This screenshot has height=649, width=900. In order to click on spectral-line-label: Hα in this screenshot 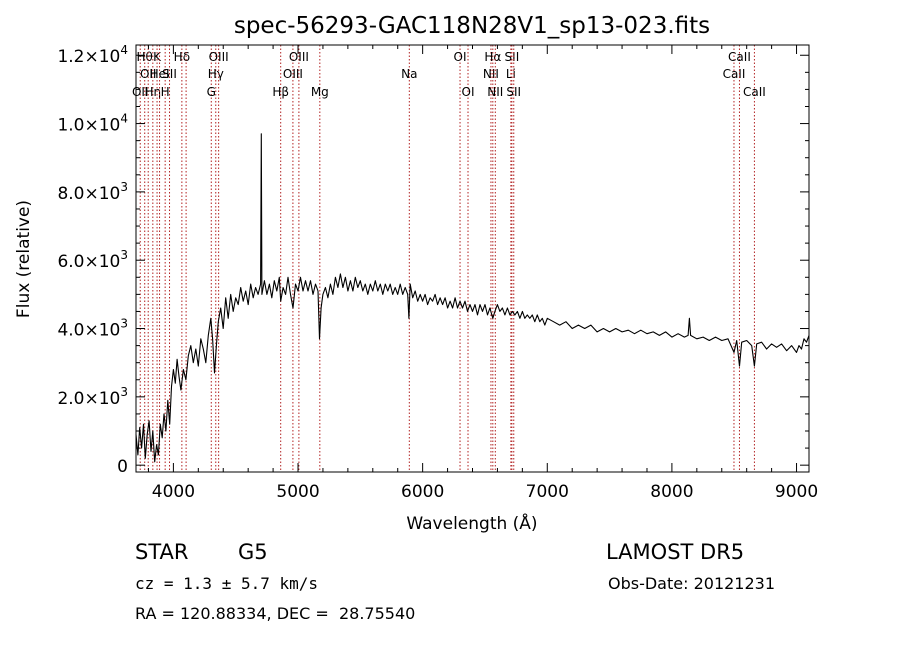, I will do `click(492, 57)`.